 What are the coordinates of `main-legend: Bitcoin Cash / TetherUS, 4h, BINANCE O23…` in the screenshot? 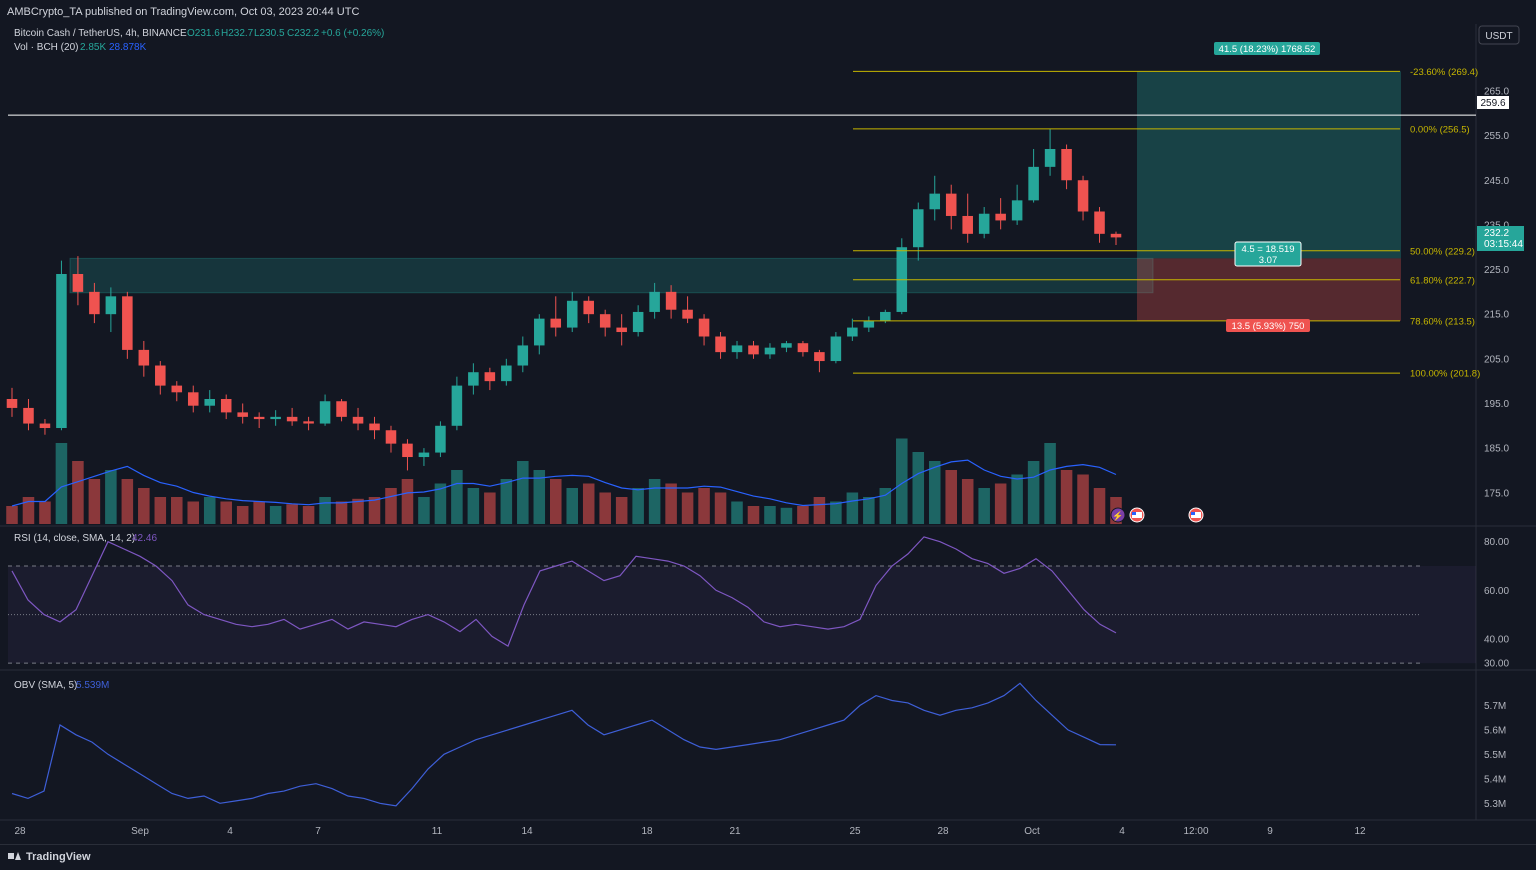 It's located at (199, 40).